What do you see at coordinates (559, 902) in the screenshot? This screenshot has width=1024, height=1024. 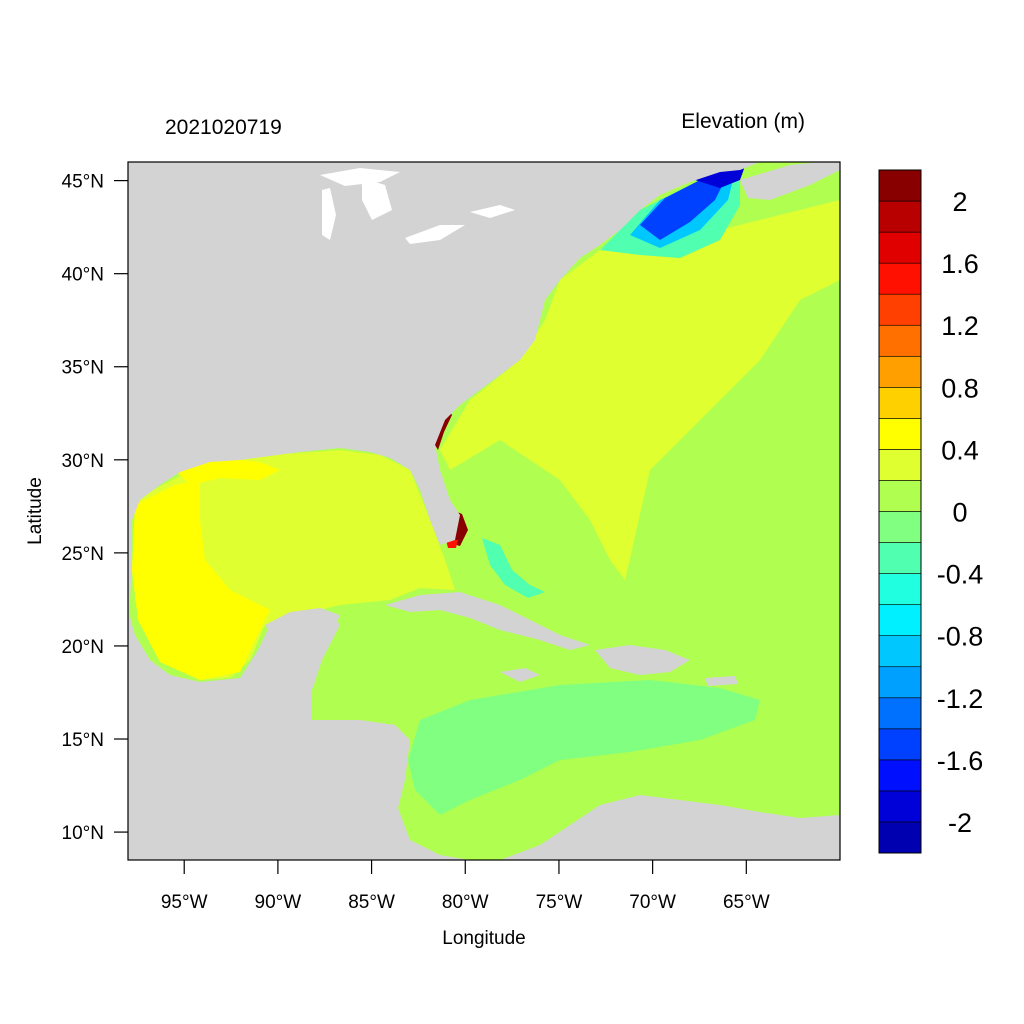 I see `x-tick-label: 75°W` at bounding box center [559, 902].